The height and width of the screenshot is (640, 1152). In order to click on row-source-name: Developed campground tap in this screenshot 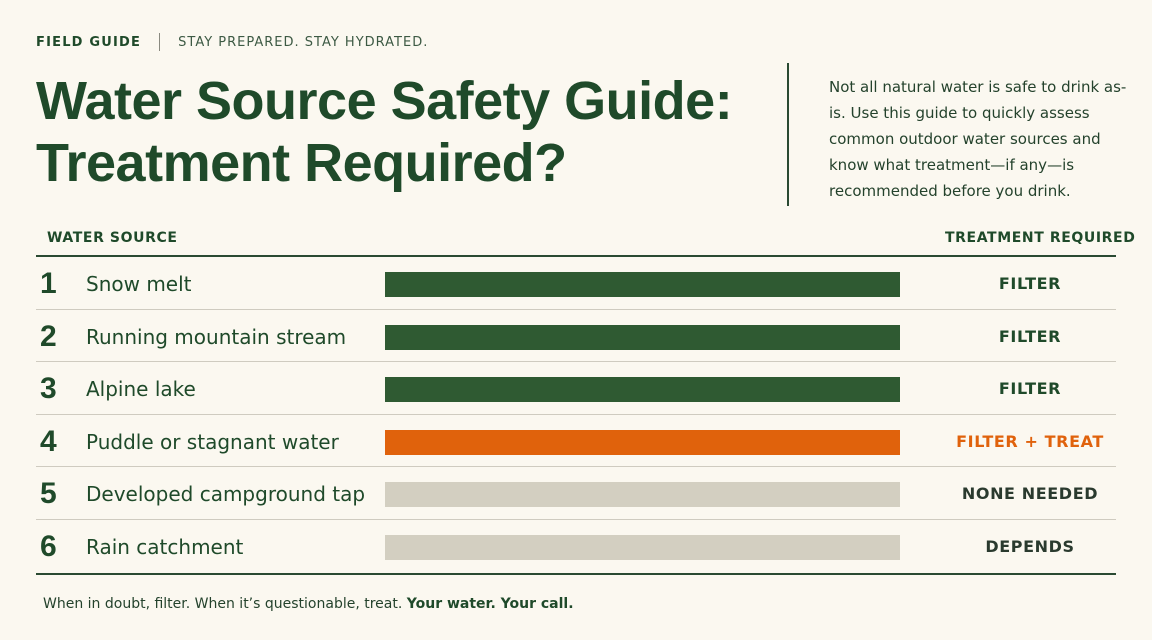, I will do `click(226, 494)`.